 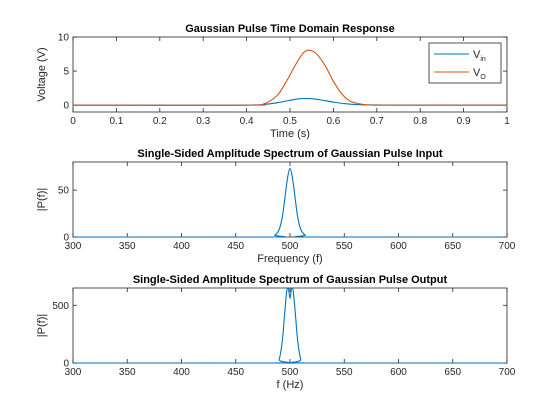 What do you see at coordinates (64, 38) in the screenshot?
I see `y-tick-label: 10` at bounding box center [64, 38].